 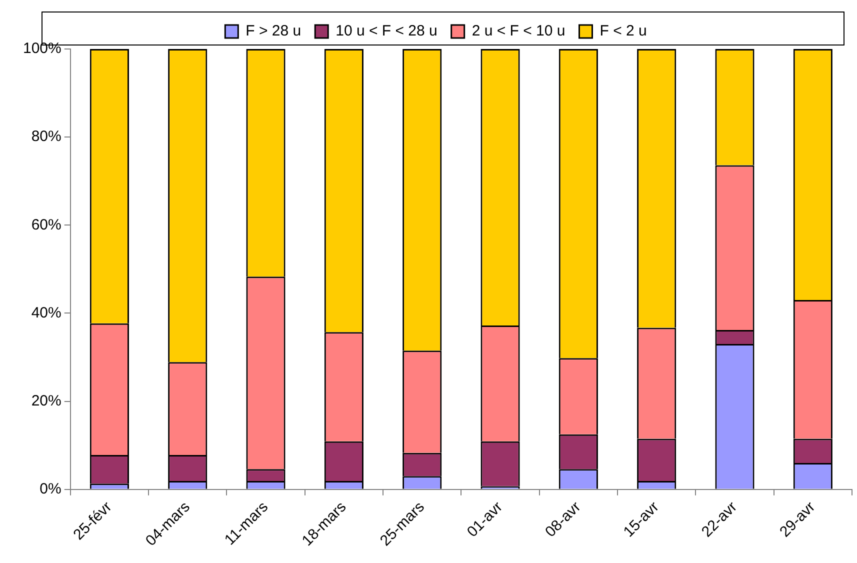 What do you see at coordinates (46, 137) in the screenshot?
I see `y-tick-label: 80%` at bounding box center [46, 137].